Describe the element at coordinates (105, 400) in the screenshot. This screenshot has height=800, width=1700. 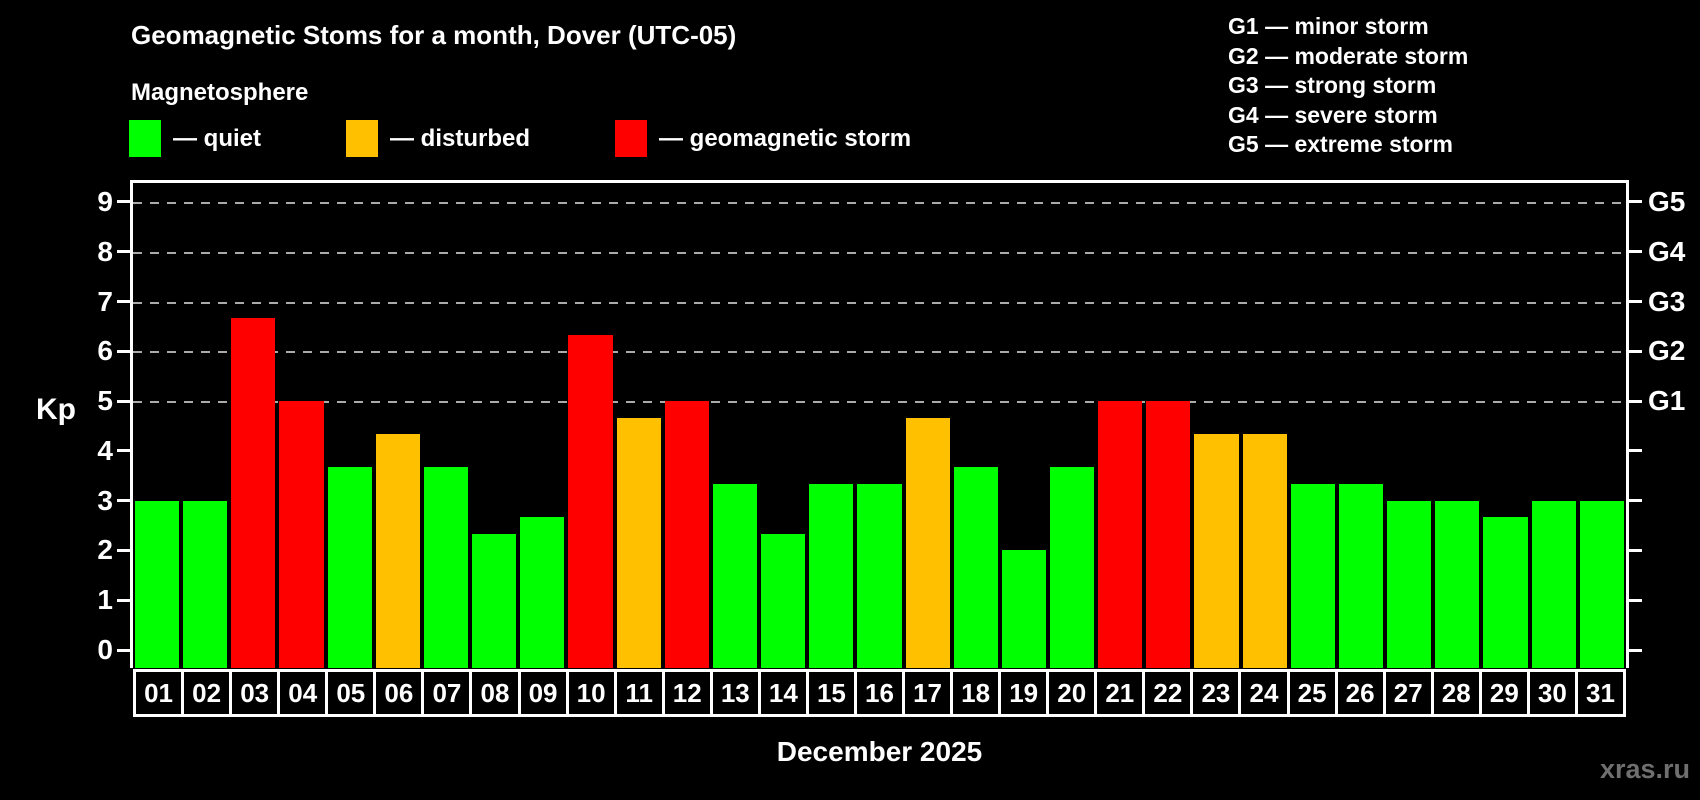
I see `y-tick-label-5: 5` at that location.